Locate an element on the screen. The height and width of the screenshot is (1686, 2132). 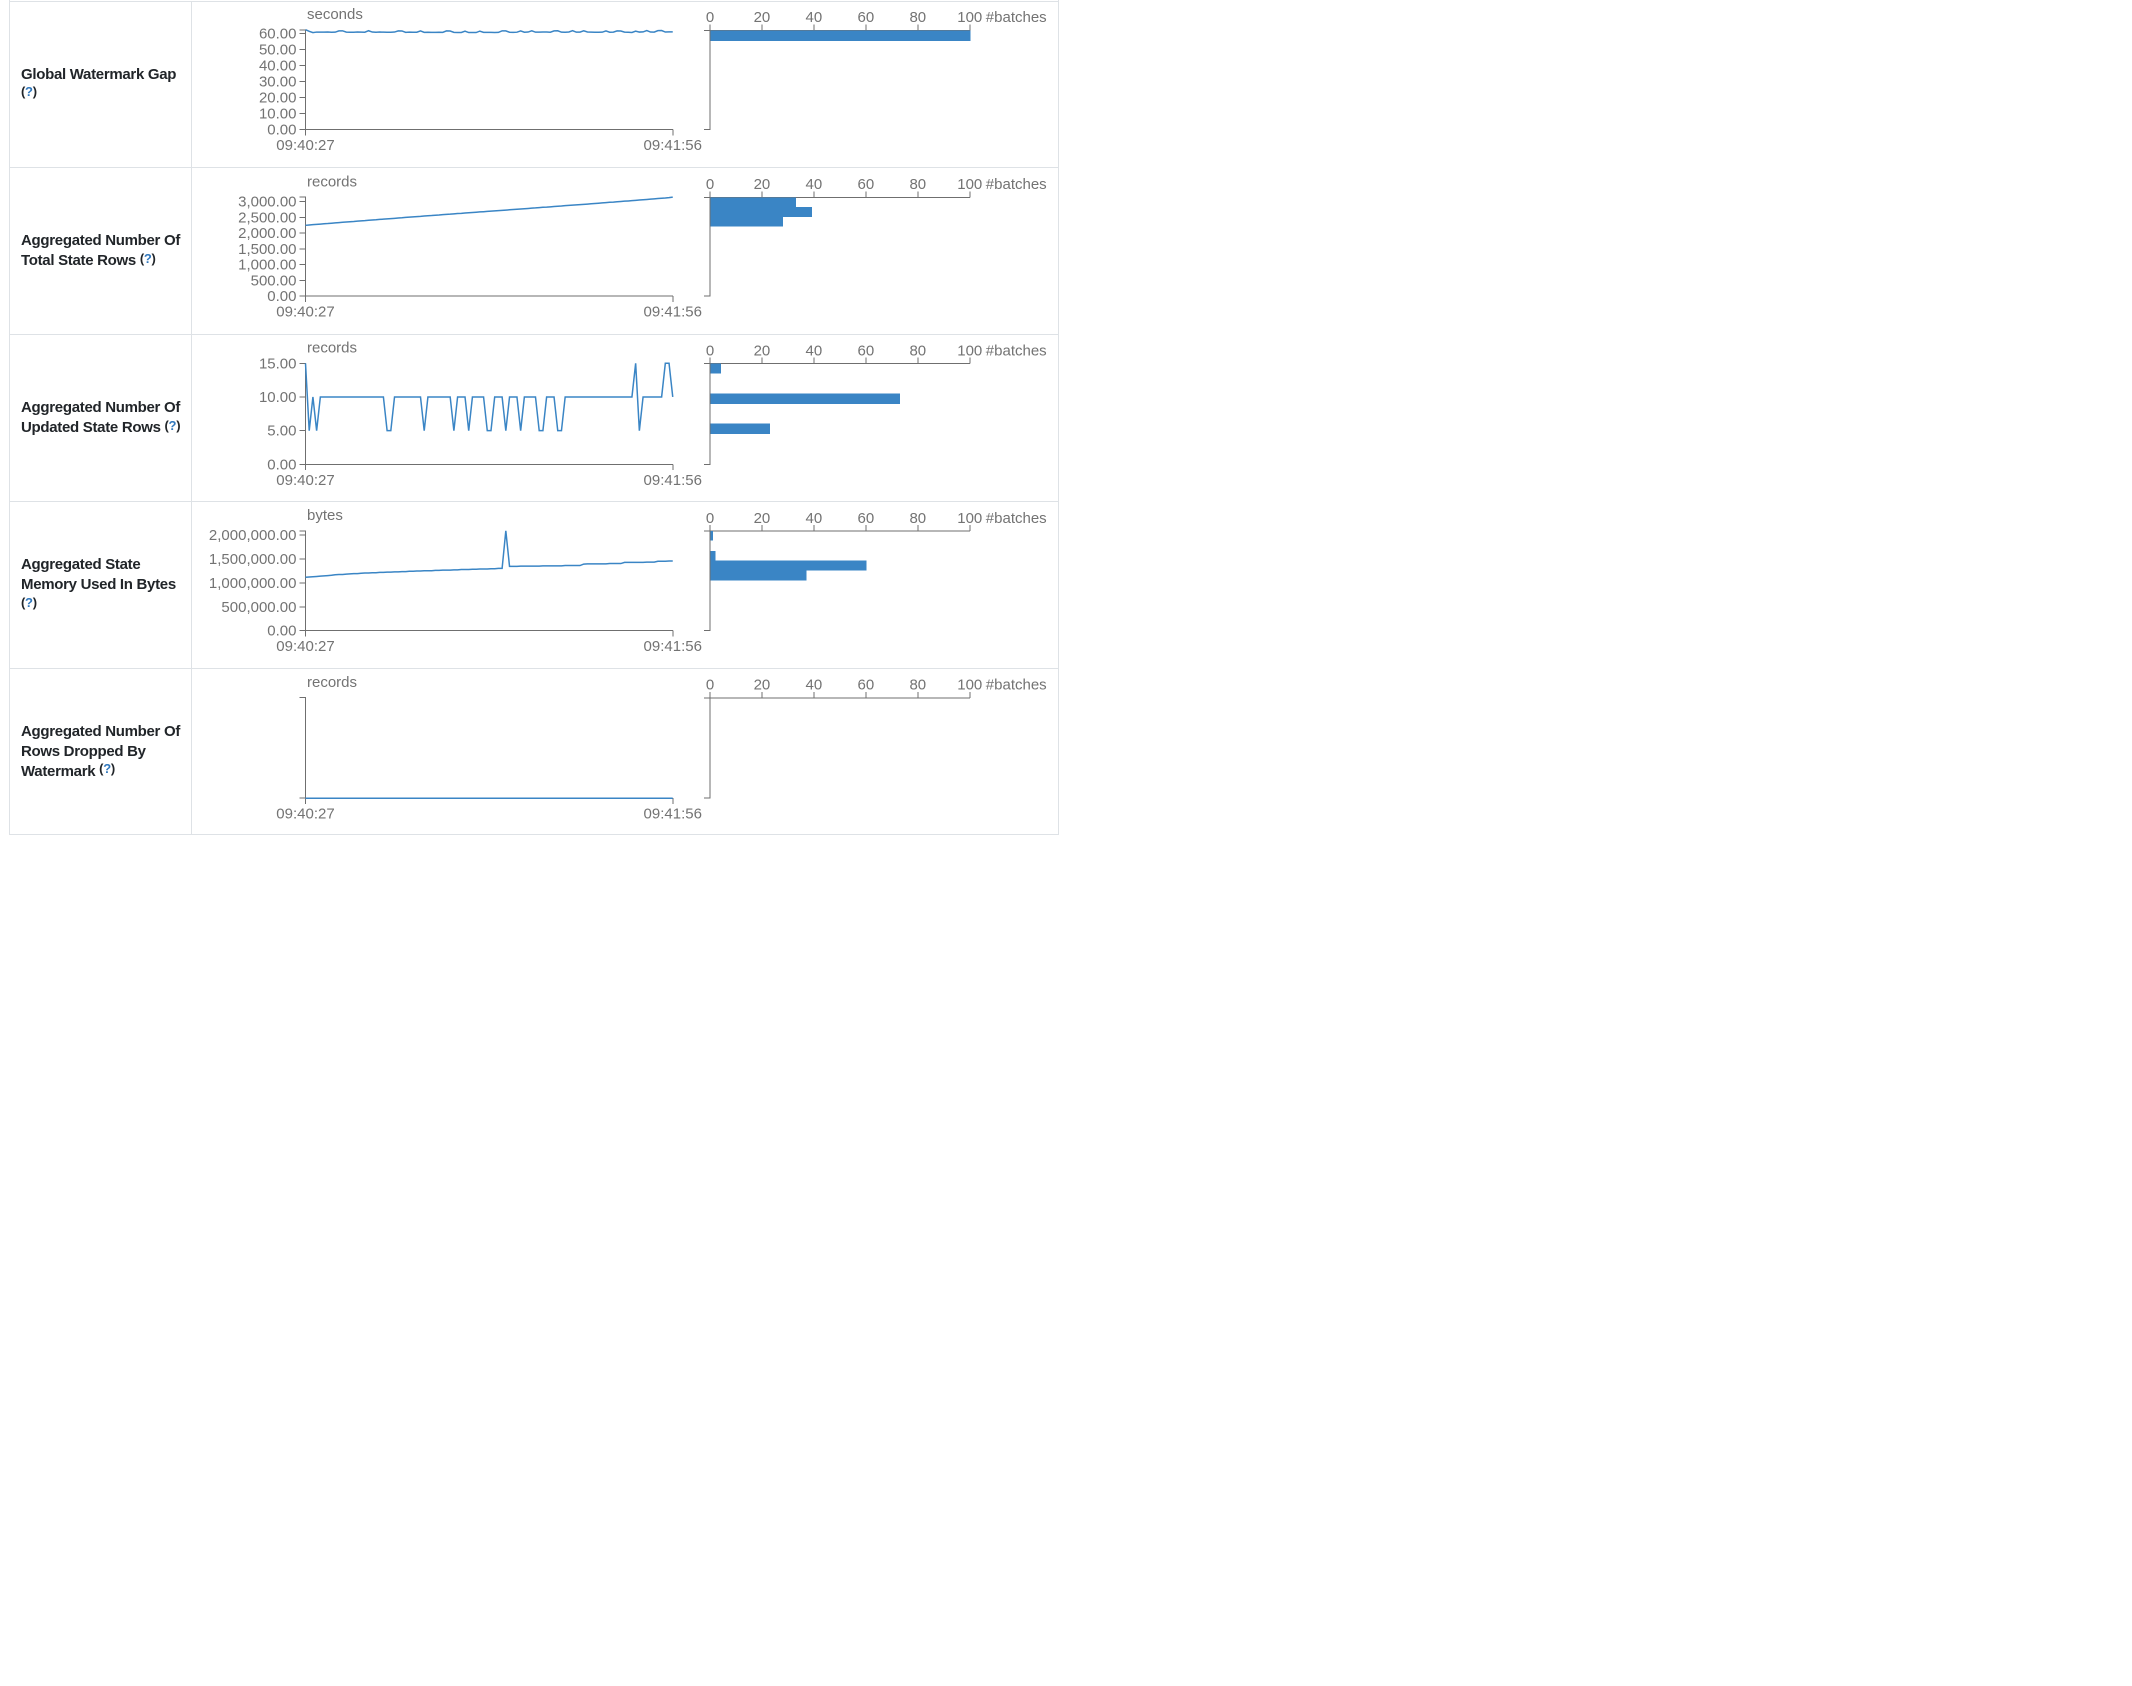
svg-text: 5.00 is located at coordinates (281, 431).